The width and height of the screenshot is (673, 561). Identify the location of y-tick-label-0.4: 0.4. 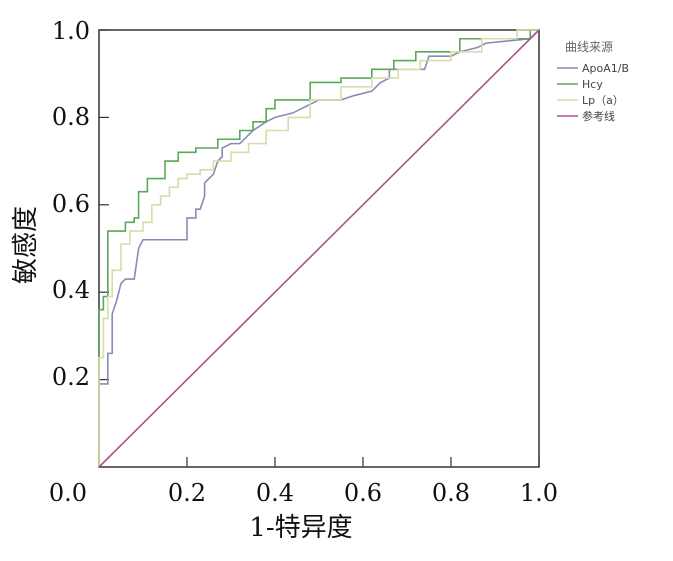
(71, 290).